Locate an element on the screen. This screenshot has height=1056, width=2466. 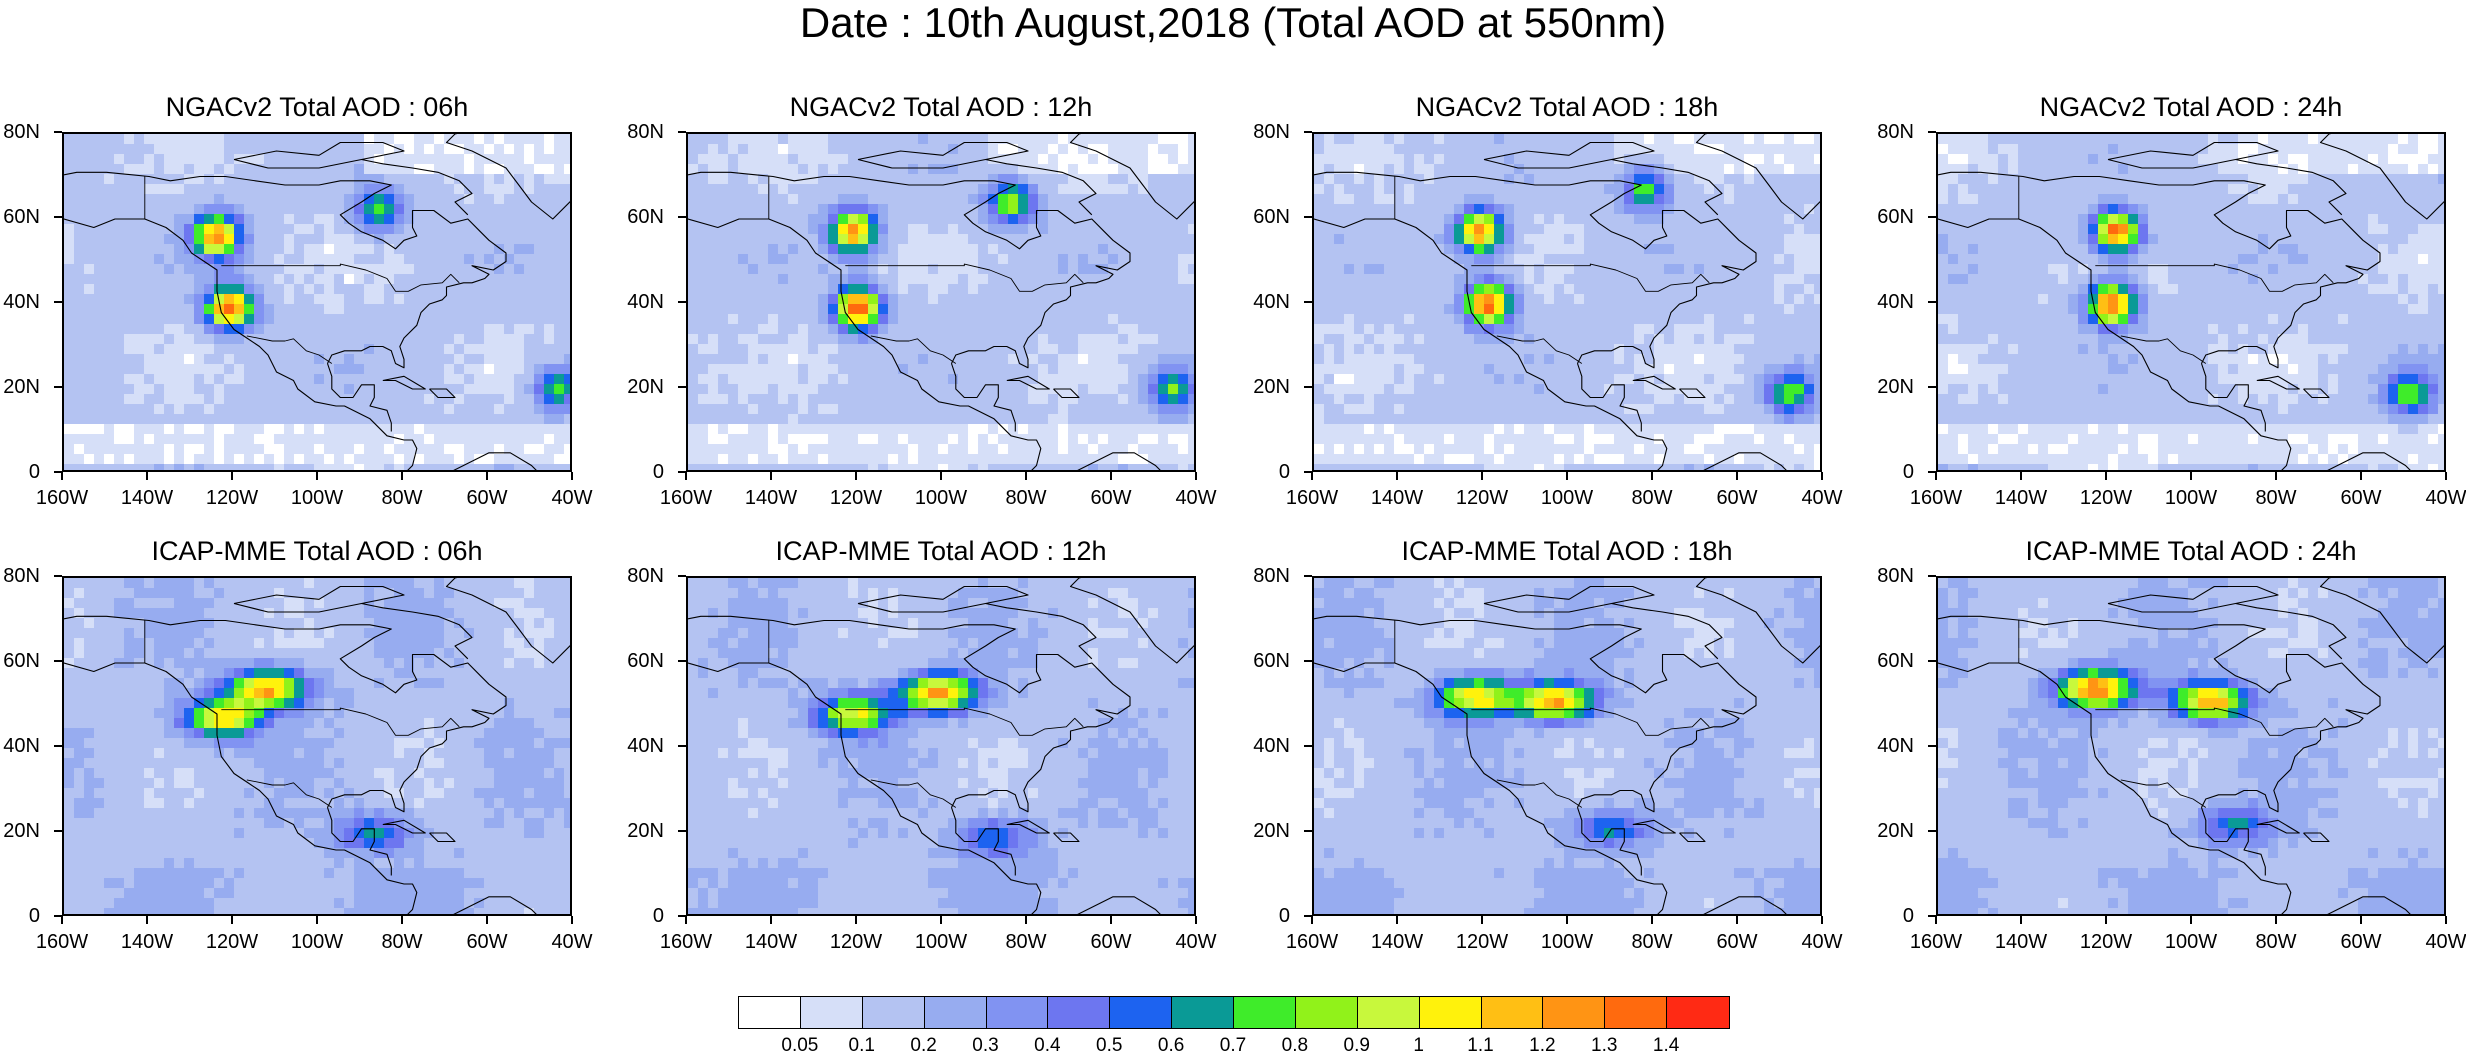
panel-title: NGACv2 Total AOD : 18h is located at coordinates (1567, 107).